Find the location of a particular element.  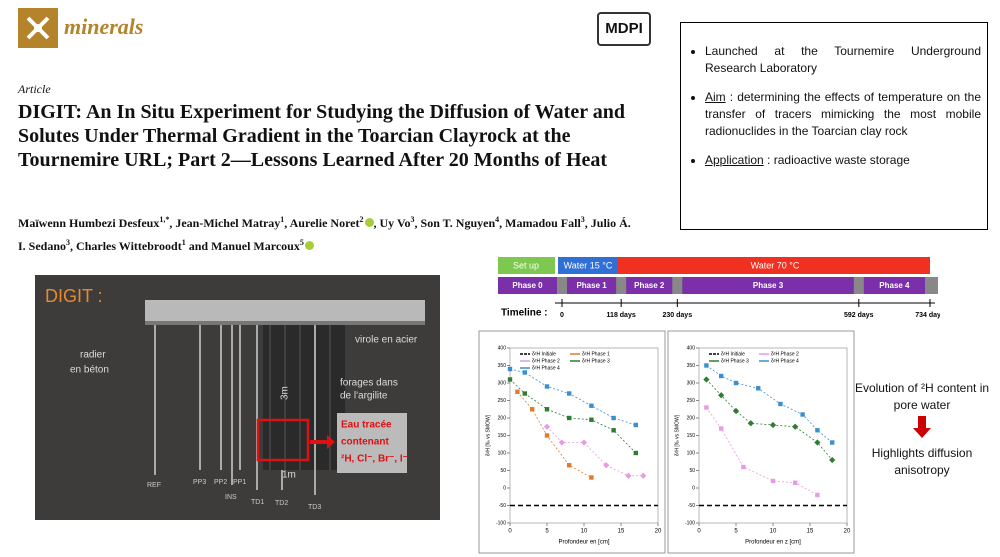

stage-bar is located at coordinates (526, 265).